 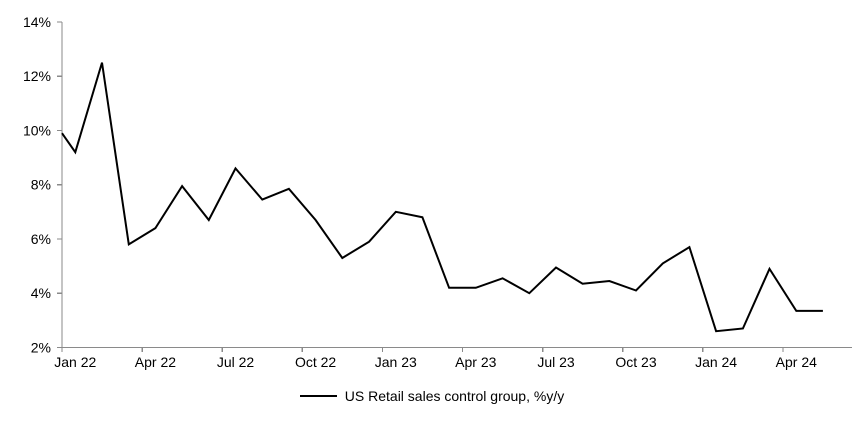 What do you see at coordinates (41, 348) in the screenshot?
I see `y-axis-label: 2%` at bounding box center [41, 348].